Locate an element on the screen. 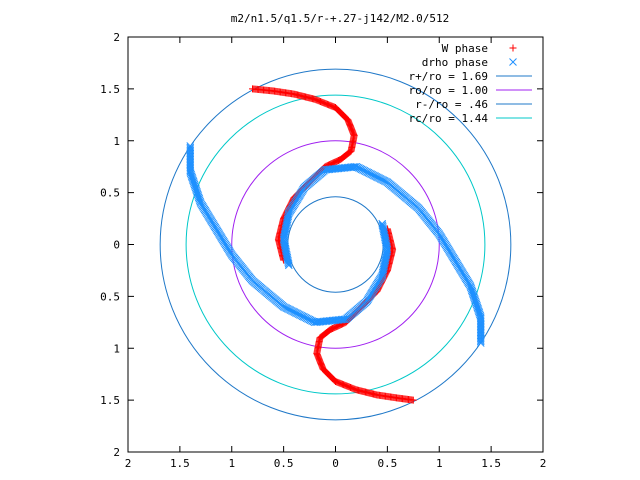 The image size is (640, 480). legend-sample-drho is located at coordinates (513, 62).